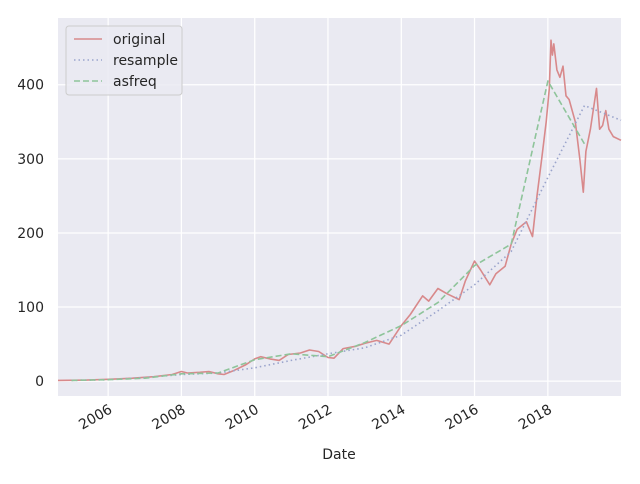 This screenshot has width=640, height=484. What do you see at coordinates (169, 418) in the screenshot?
I see `x-tick-label: 2008` at bounding box center [169, 418].